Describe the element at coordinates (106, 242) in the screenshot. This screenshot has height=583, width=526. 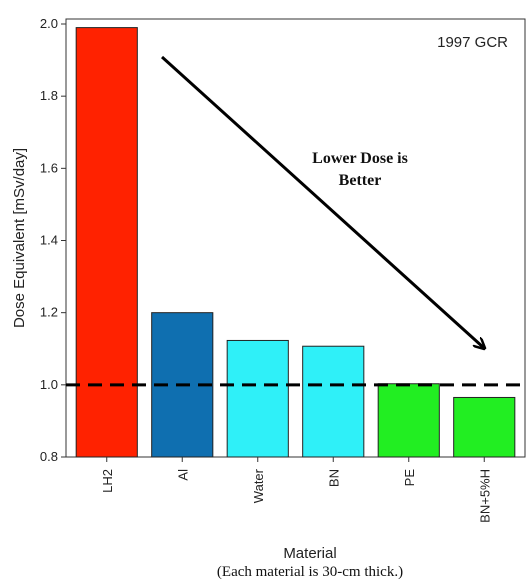
I see `bar-lh2` at that location.